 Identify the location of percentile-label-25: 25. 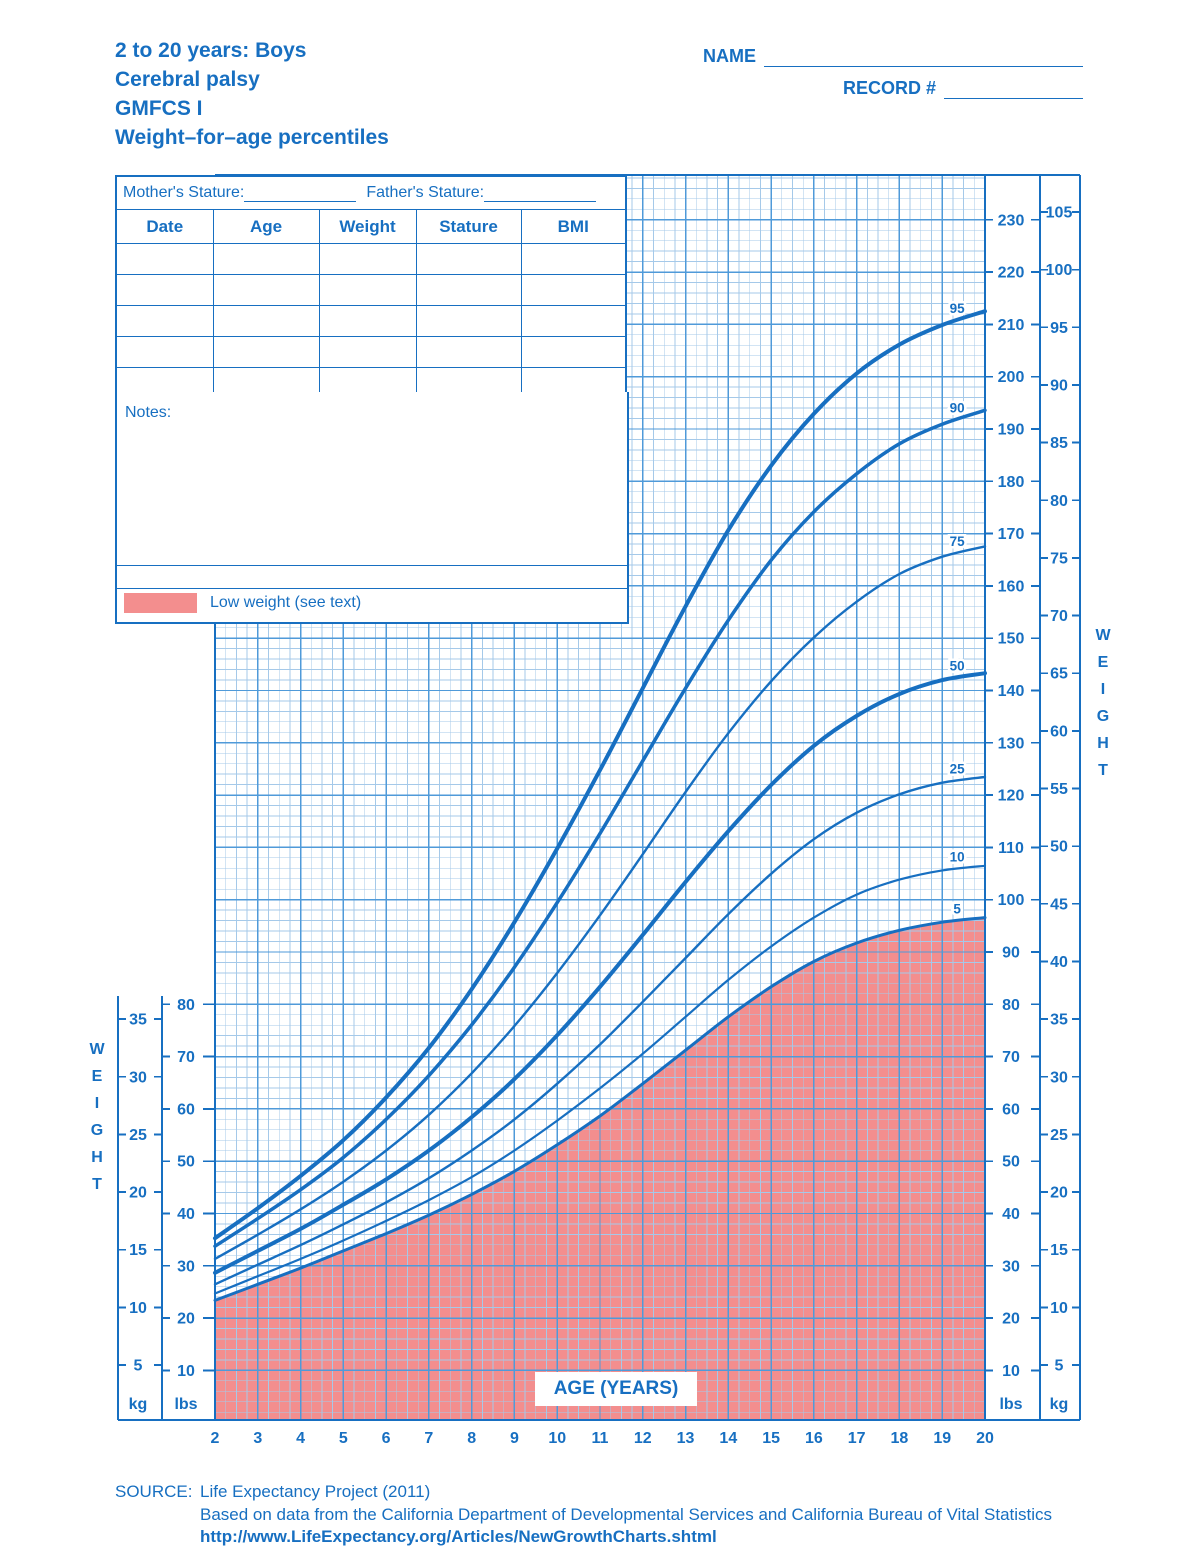
(958, 769).